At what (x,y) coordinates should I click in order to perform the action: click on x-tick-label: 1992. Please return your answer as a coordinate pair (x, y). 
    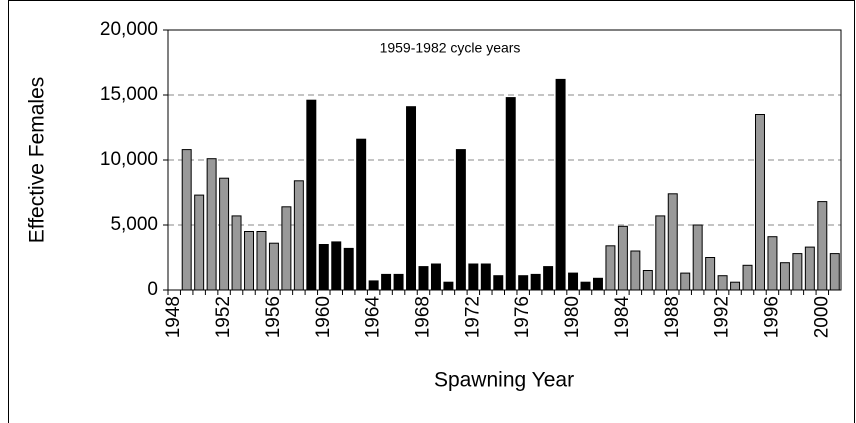
    Looking at the image, I should click on (722, 317).